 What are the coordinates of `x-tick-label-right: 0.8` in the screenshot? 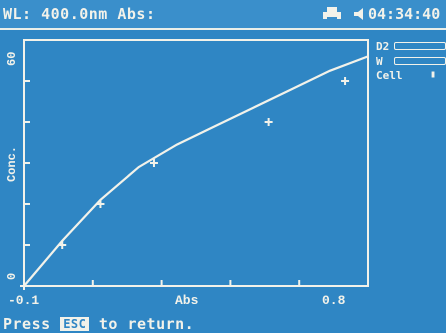 It's located at (334, 300).